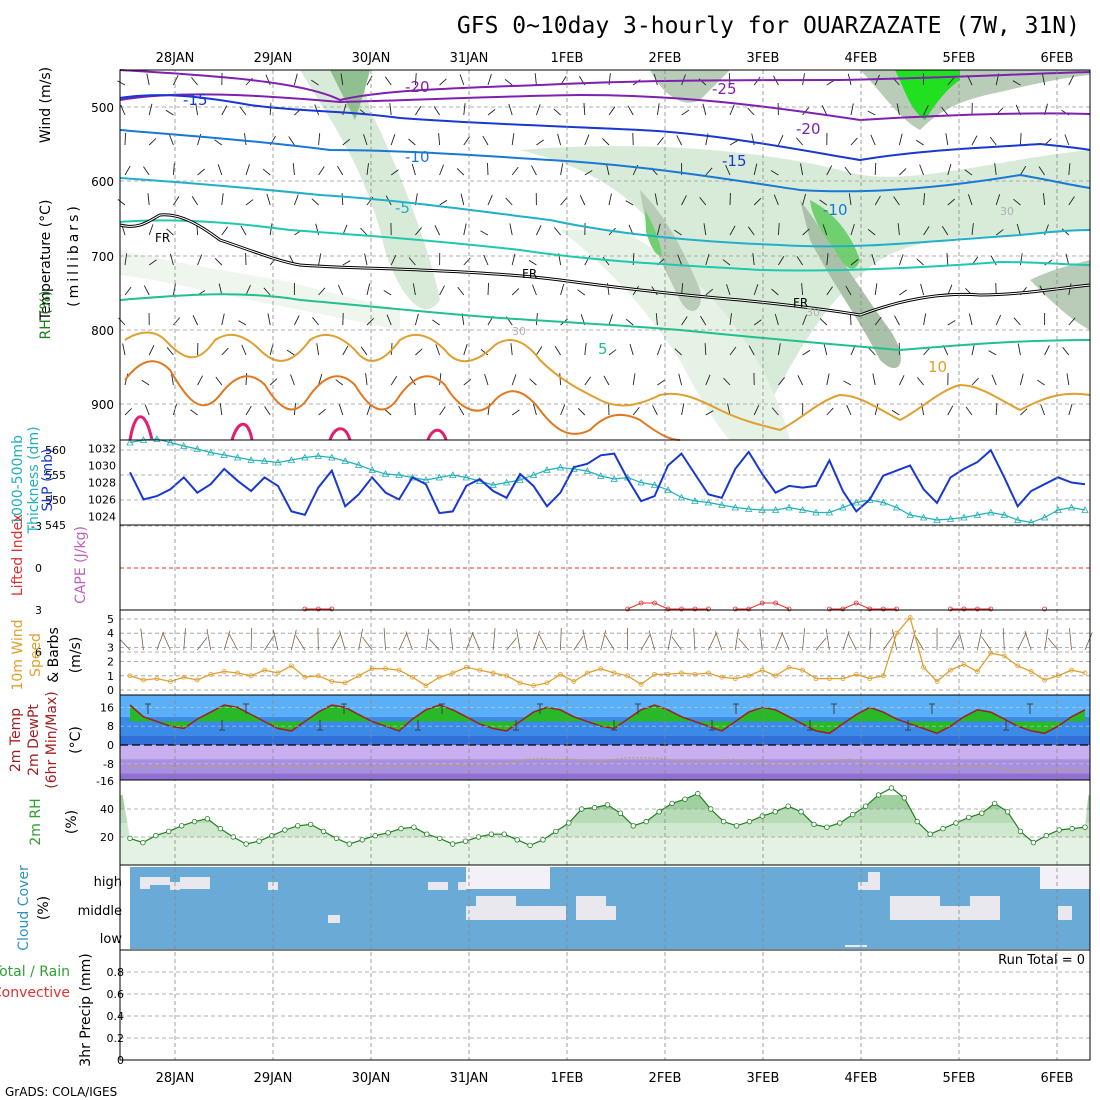  What do you see at coordinates (100, 911) in the screenshot?
I see `cloud-axis: high middle low` at bounding box center [100, 911].